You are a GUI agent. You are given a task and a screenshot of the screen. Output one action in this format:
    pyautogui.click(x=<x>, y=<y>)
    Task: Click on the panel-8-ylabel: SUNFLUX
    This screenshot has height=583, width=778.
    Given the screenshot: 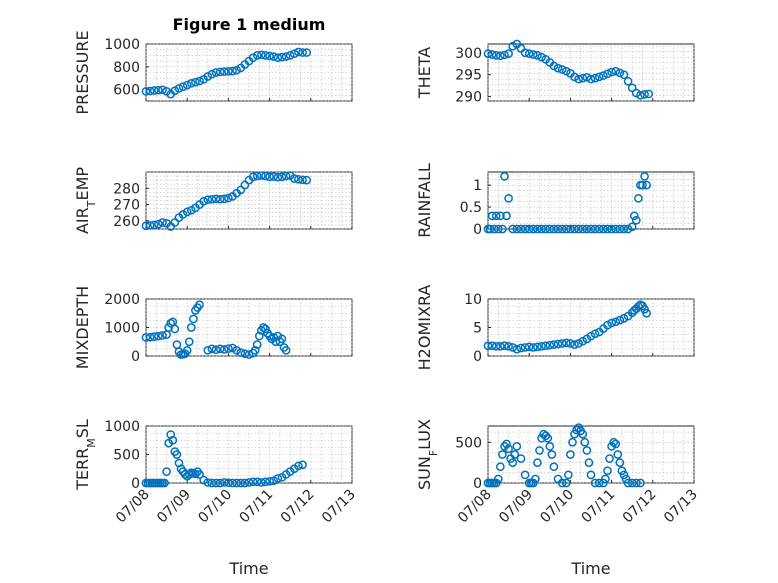 What is the action you would take?
    pyautogui.click(x=427, y=454)
    